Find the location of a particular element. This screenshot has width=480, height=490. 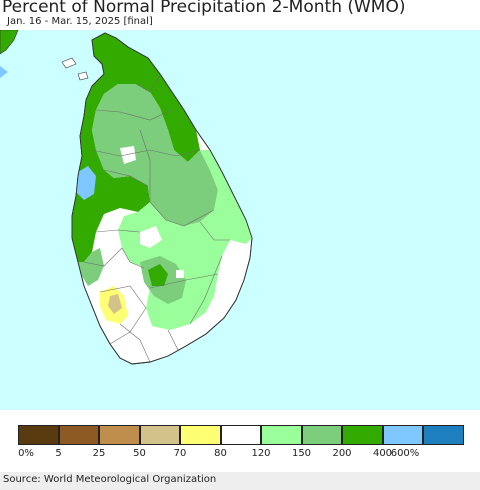

legend-label-7: 150 is located at coordinates (301, 453).